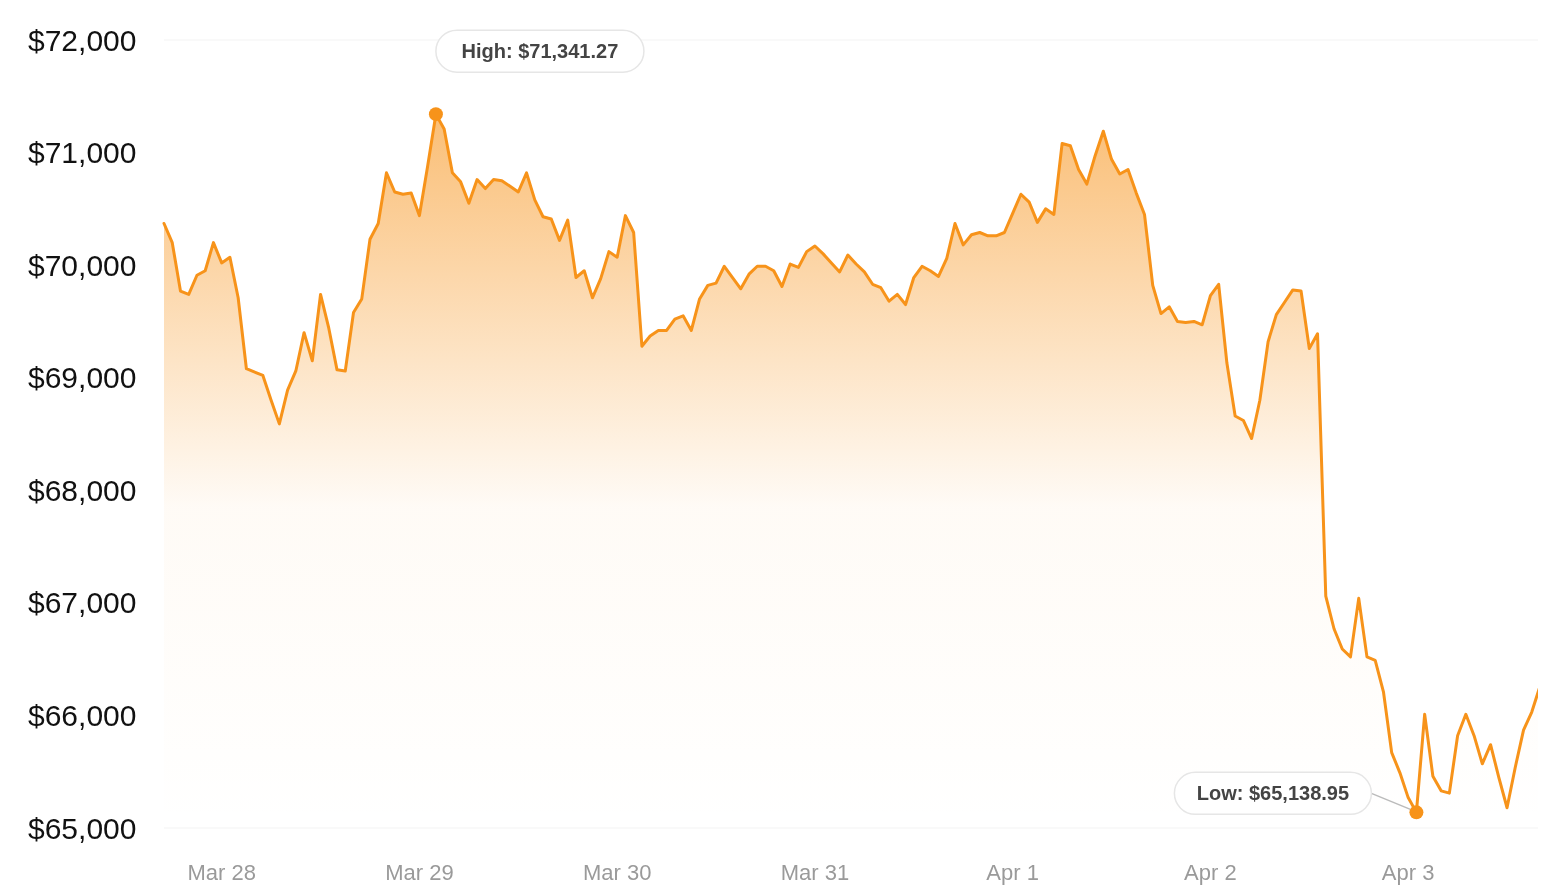 This screenshot has height=894, width=1546. Describe the element at coordinates (82, 715) in the screenshot. I see `y-tick-label: $66,000` at that location.